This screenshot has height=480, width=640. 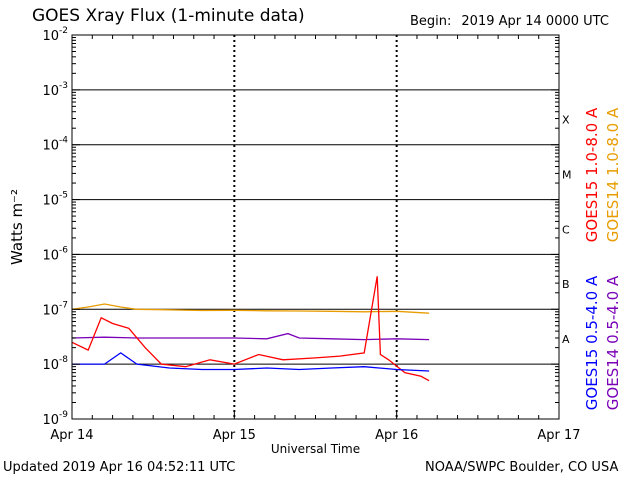 I want to click on begin-time: Begin: 2019 Apr 14 0000 UTC, so click(x=509, y=21).